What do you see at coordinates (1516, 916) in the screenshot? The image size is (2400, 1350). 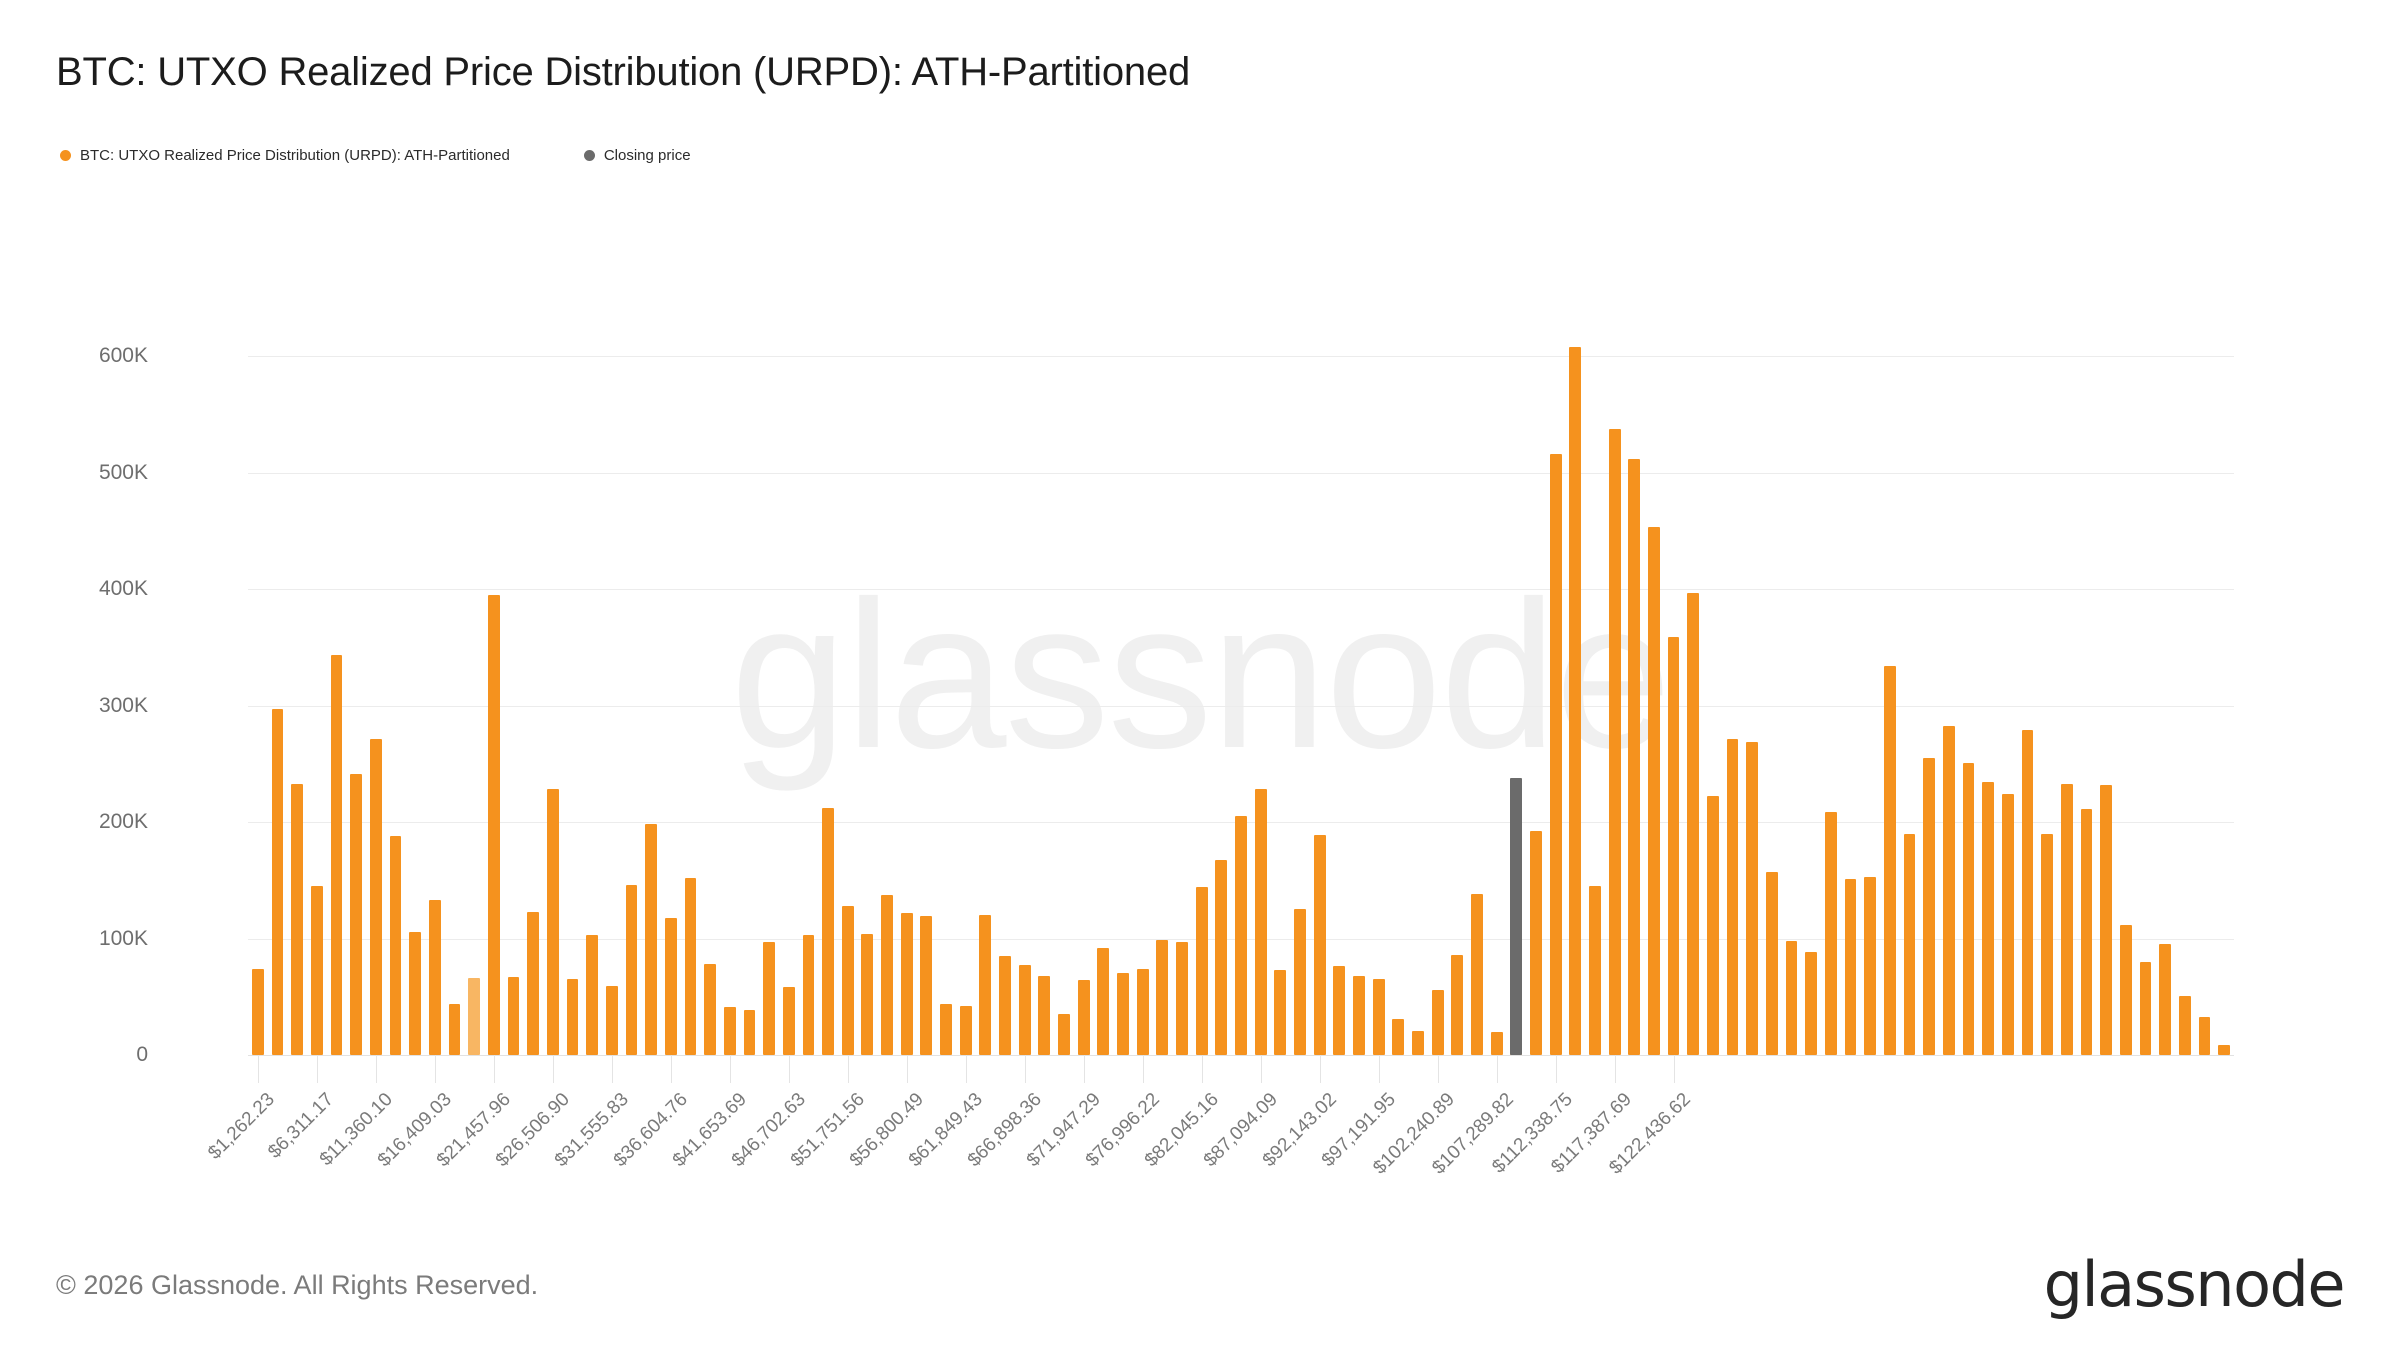 I see `closing-price-bar` at bounding box center [1516, 916].